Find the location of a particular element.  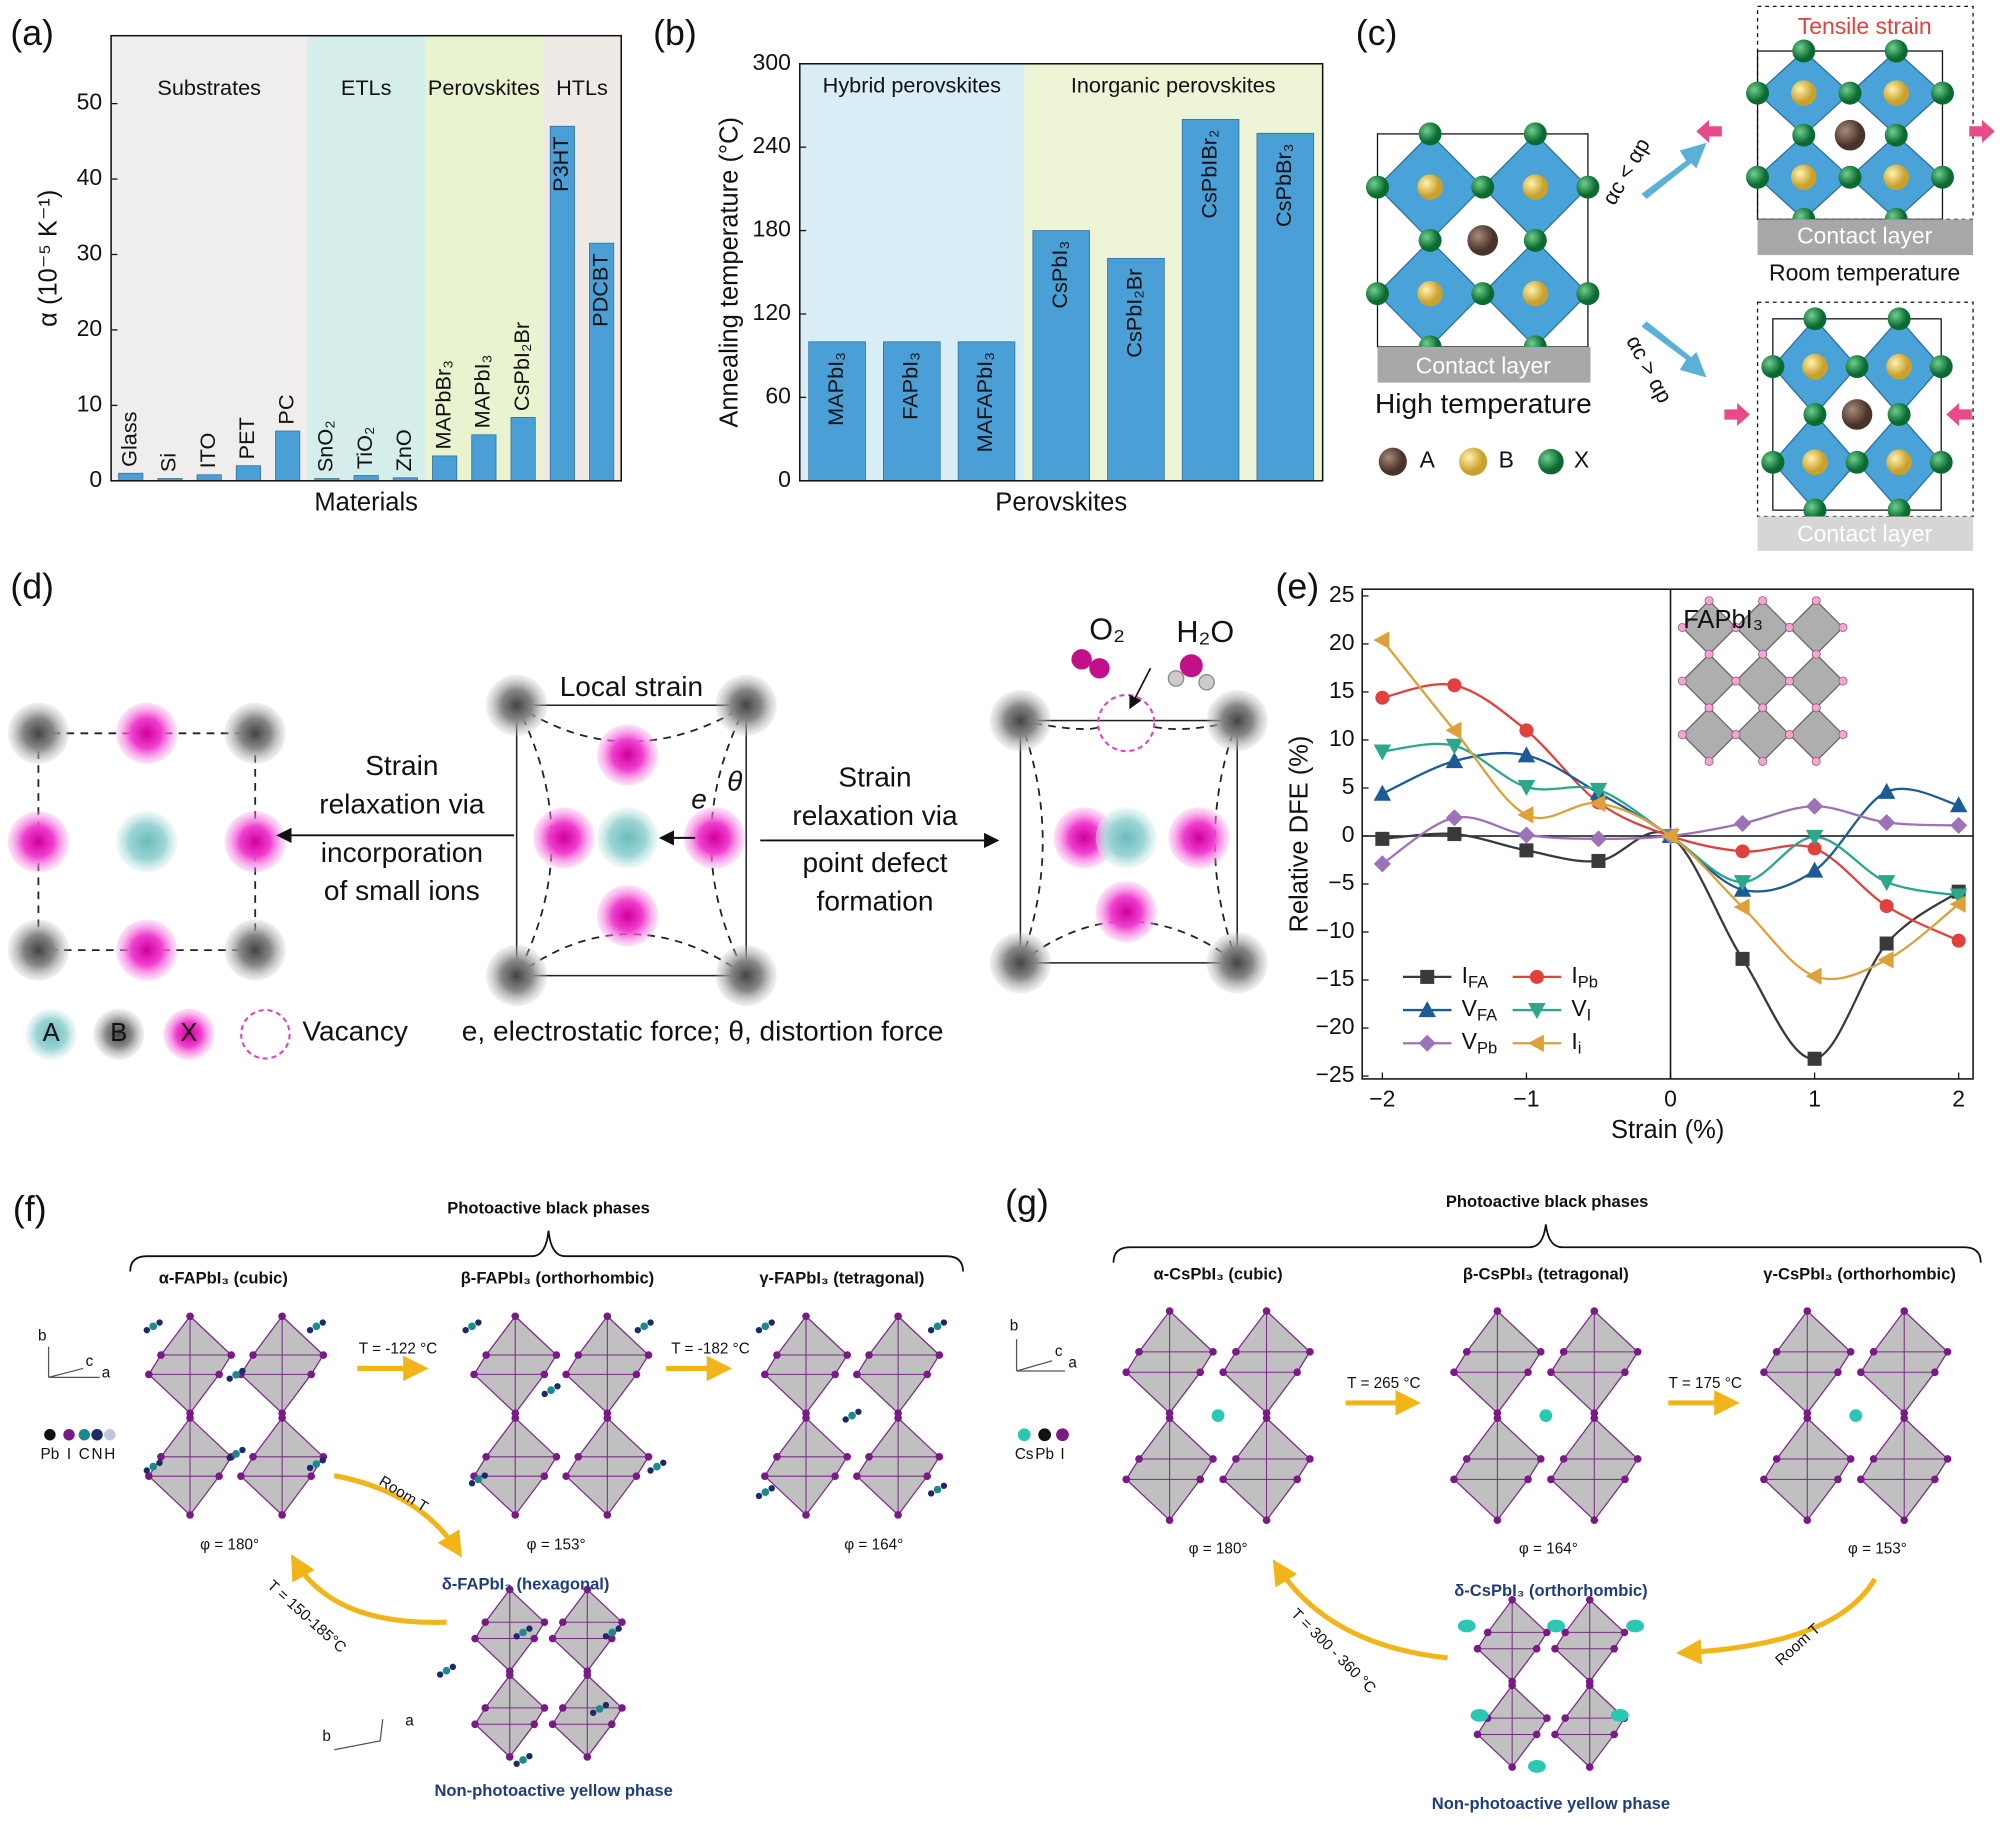

axes-frame is located at coordinates (366, 258).